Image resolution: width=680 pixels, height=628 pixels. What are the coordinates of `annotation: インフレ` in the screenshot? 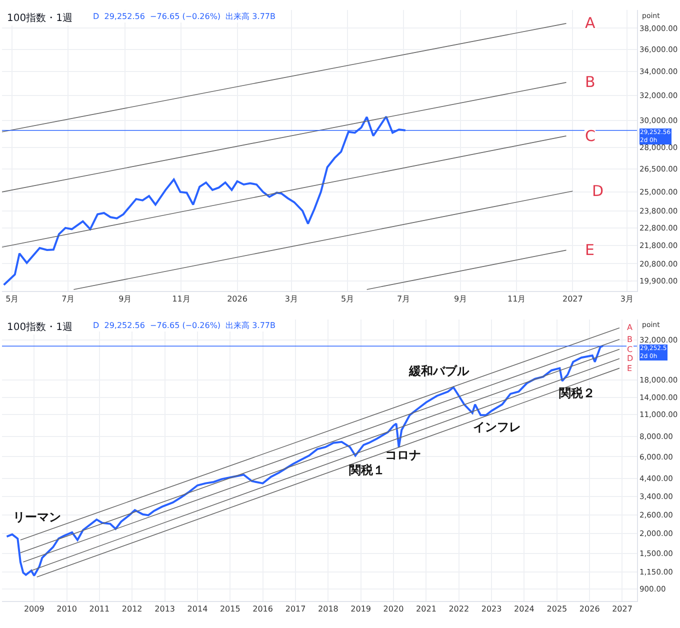 It's located at (497, 427).